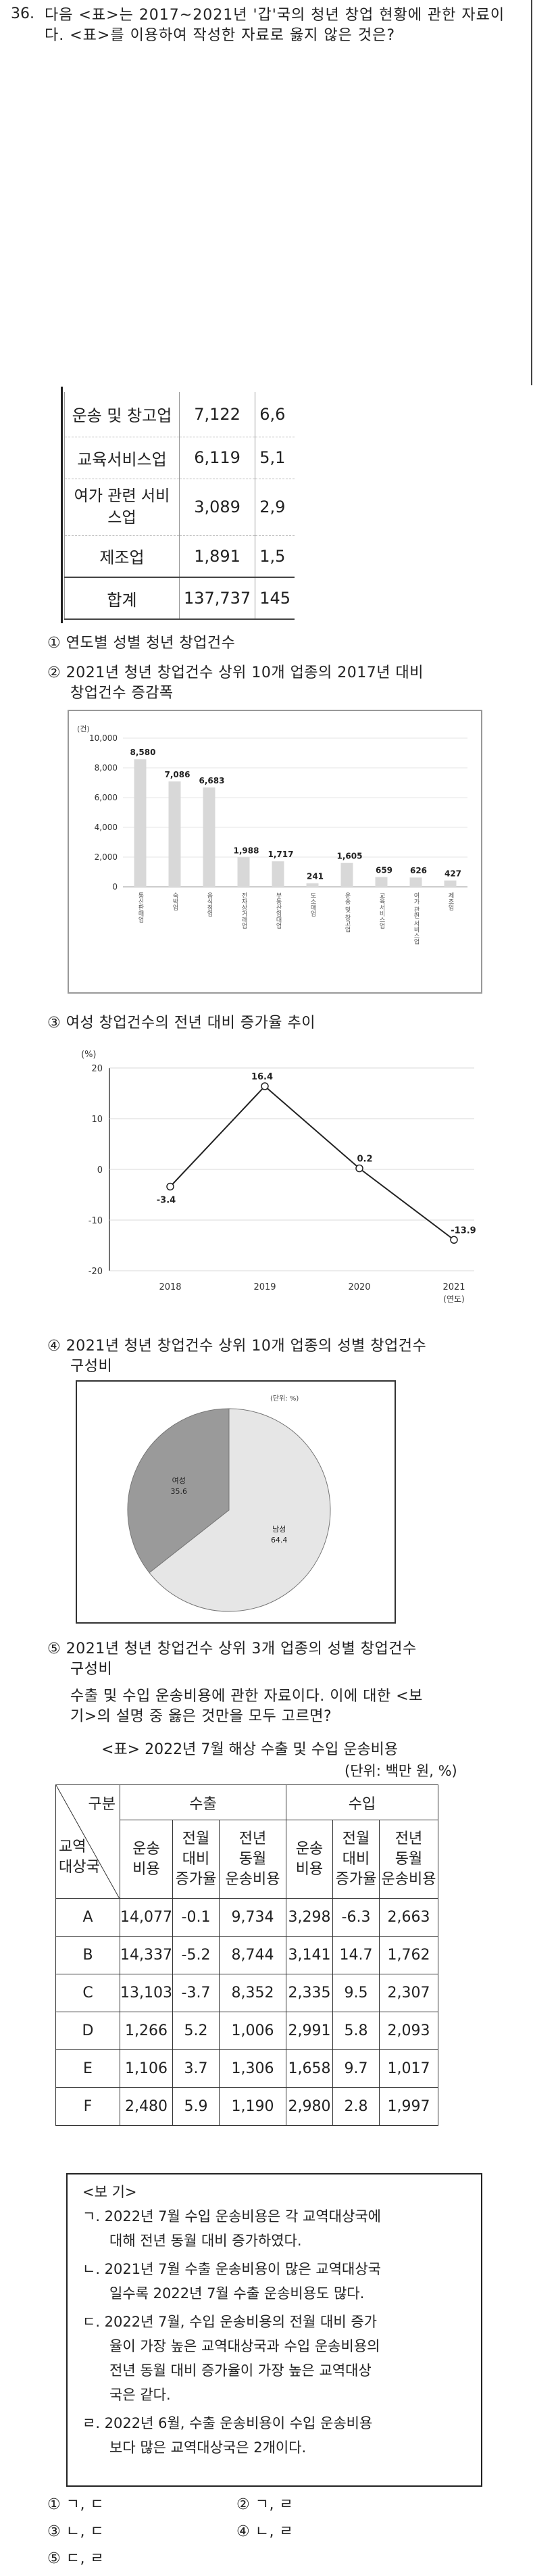  I want to click on table1-cell: 2,9, so click(275, 507).